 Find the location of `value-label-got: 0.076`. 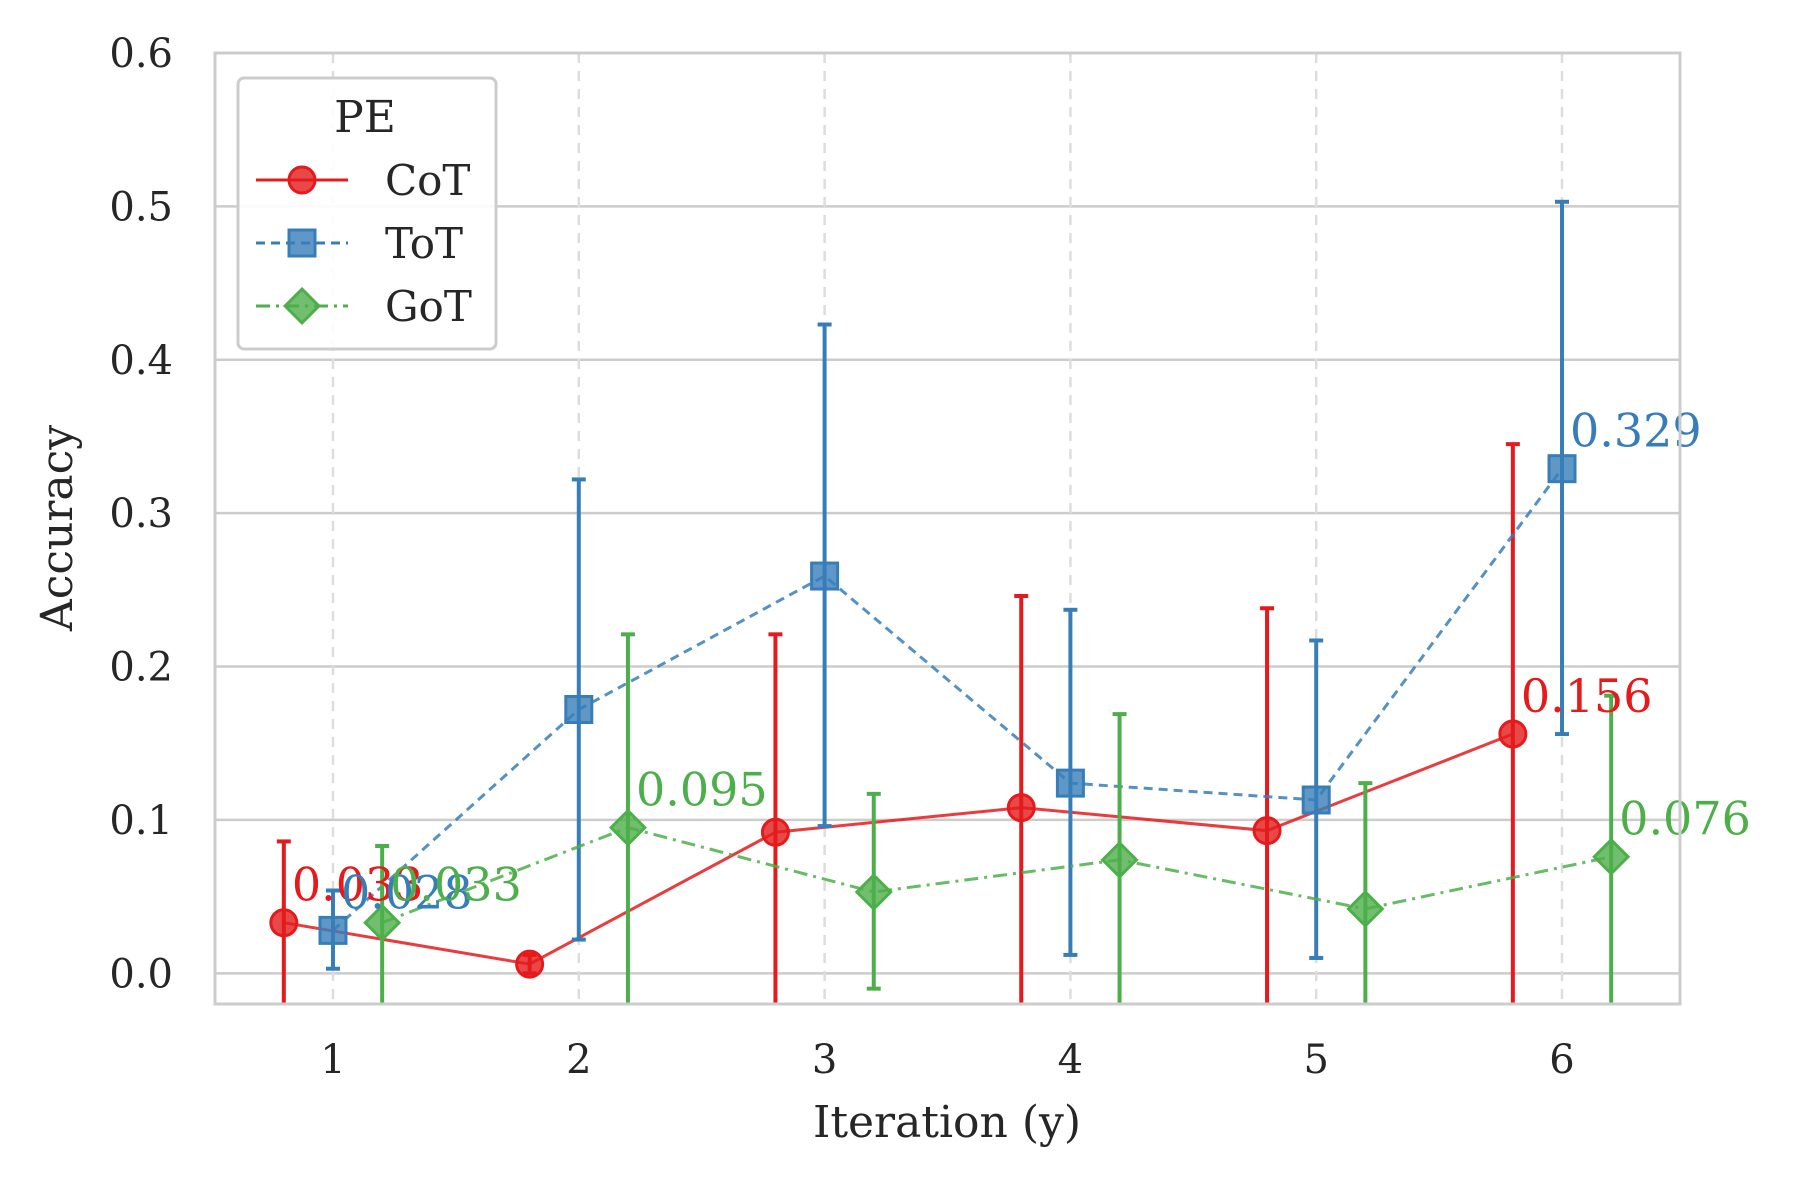

value-label-got: 0.076 is located at coordinates (1685, 819).